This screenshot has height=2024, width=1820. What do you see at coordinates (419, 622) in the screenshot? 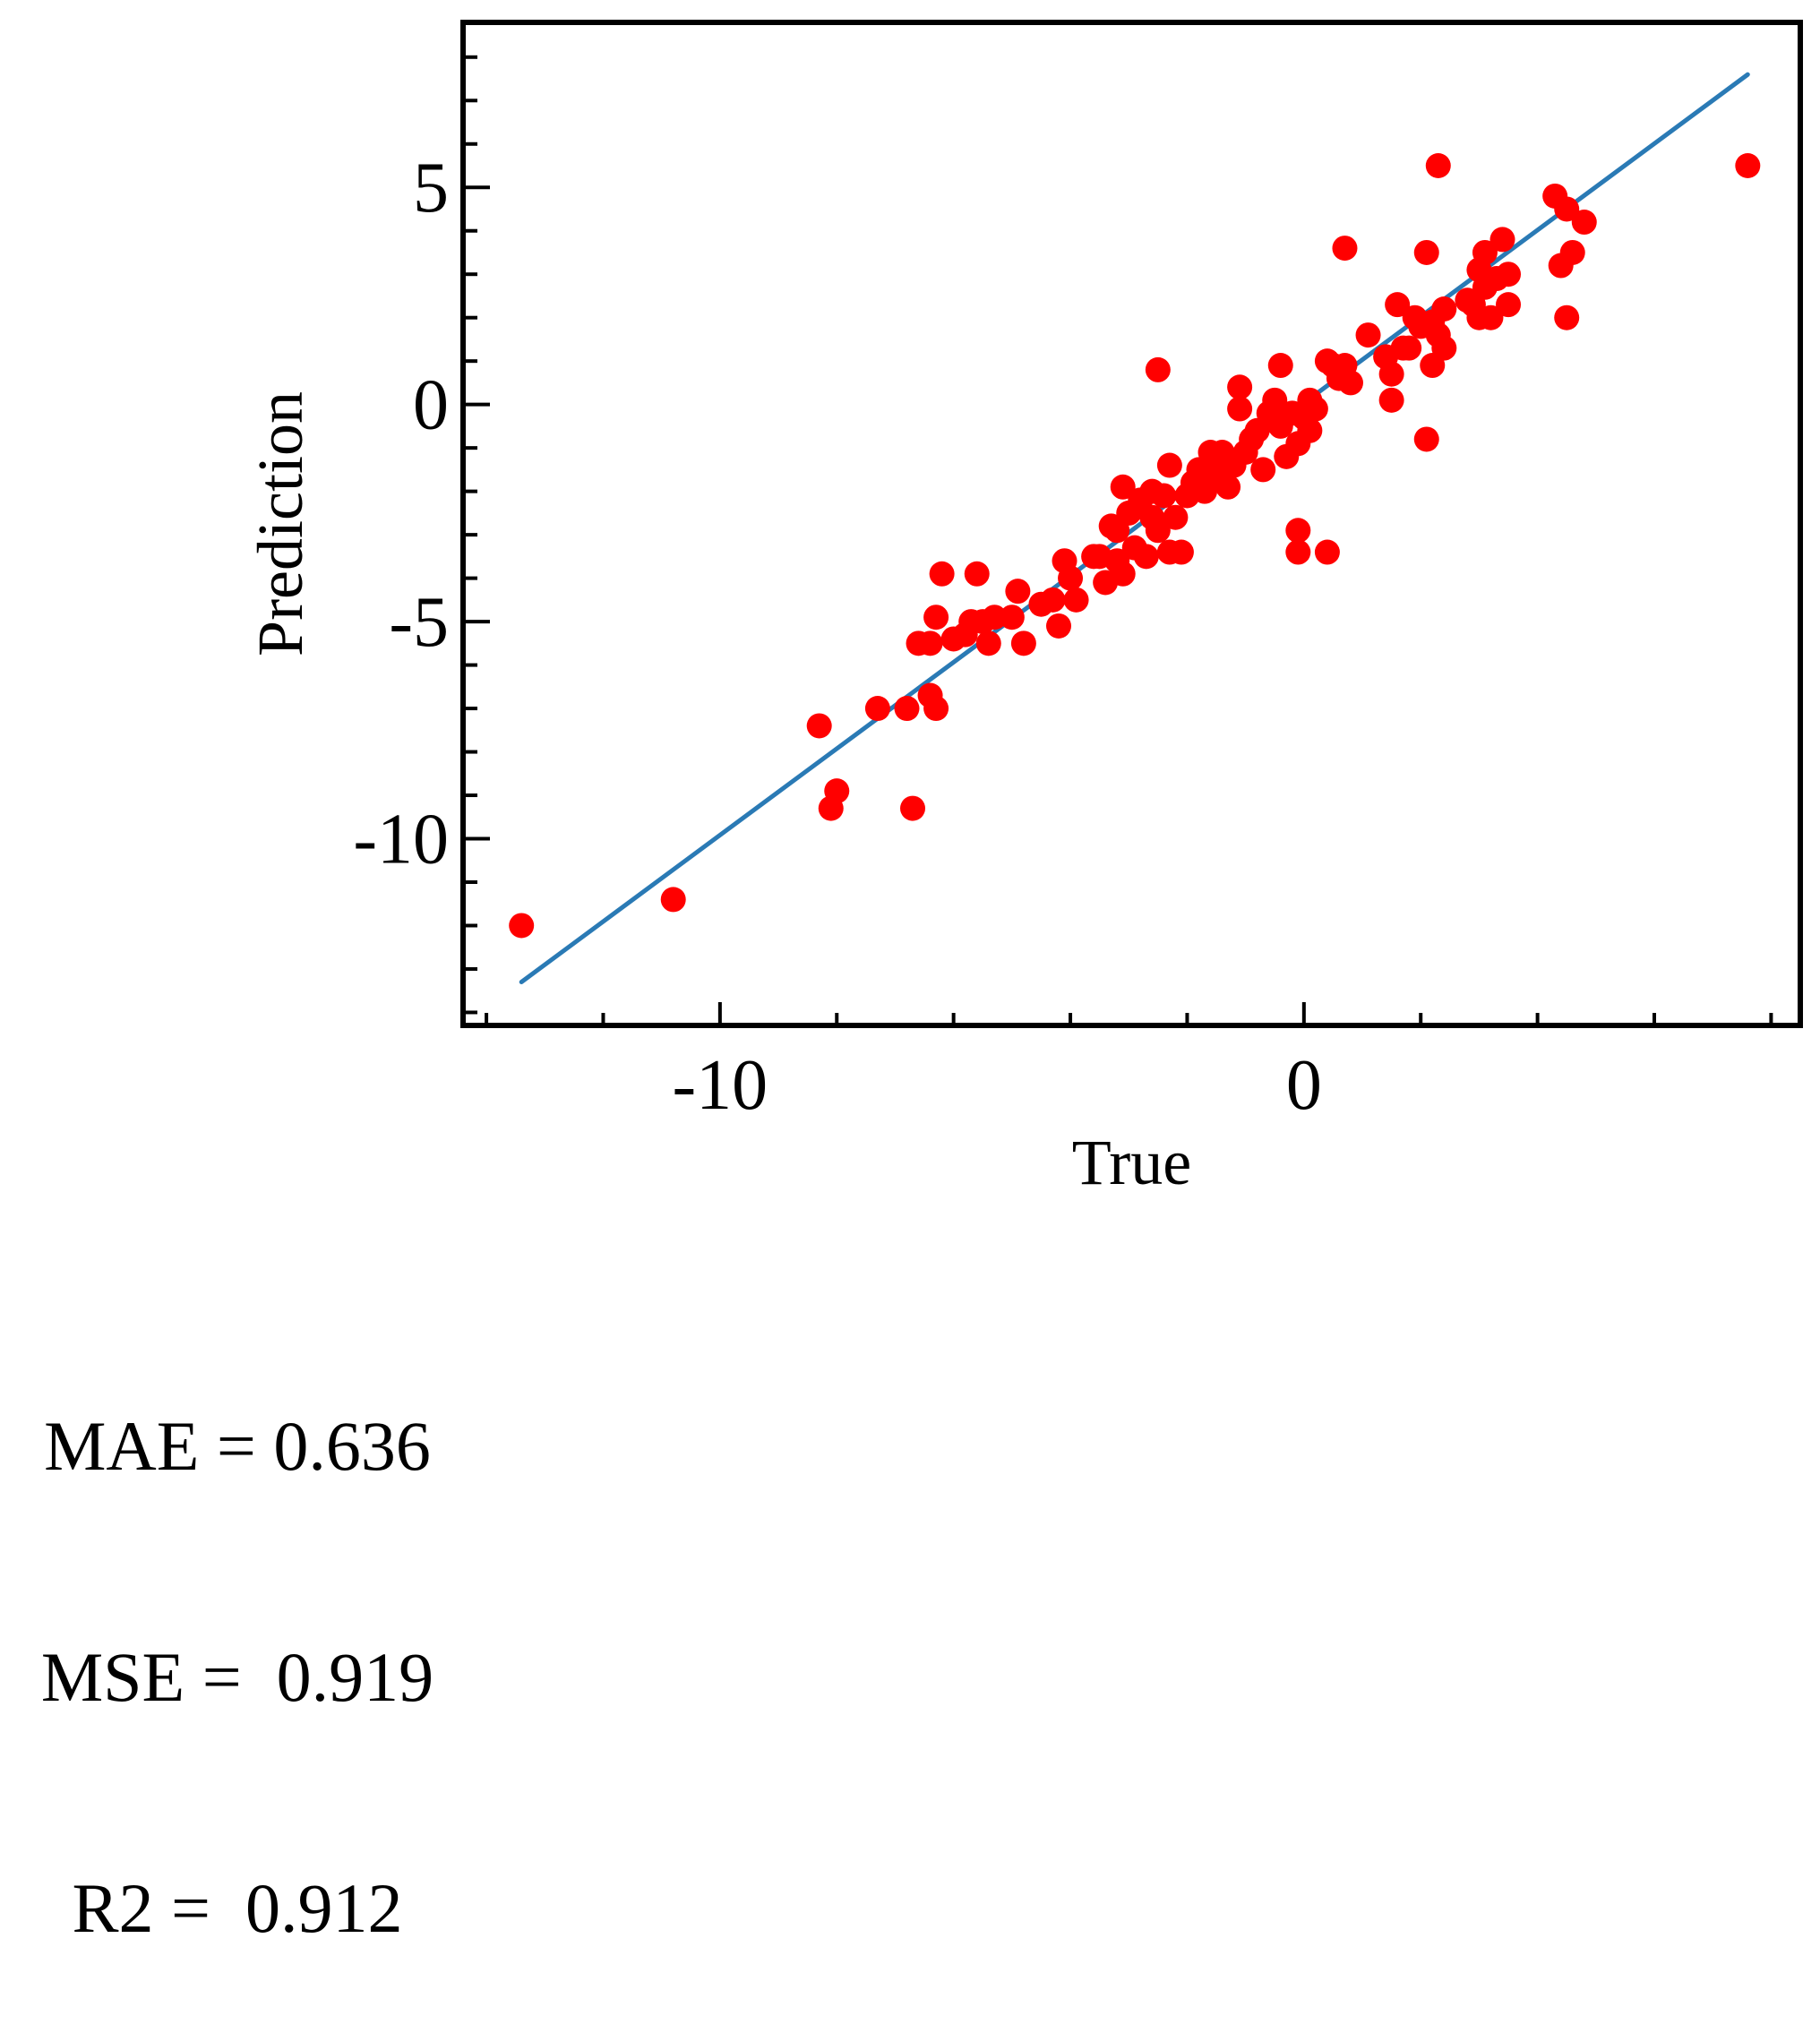
I see `y-tick-label: -5` at bounding box center [419, 622].